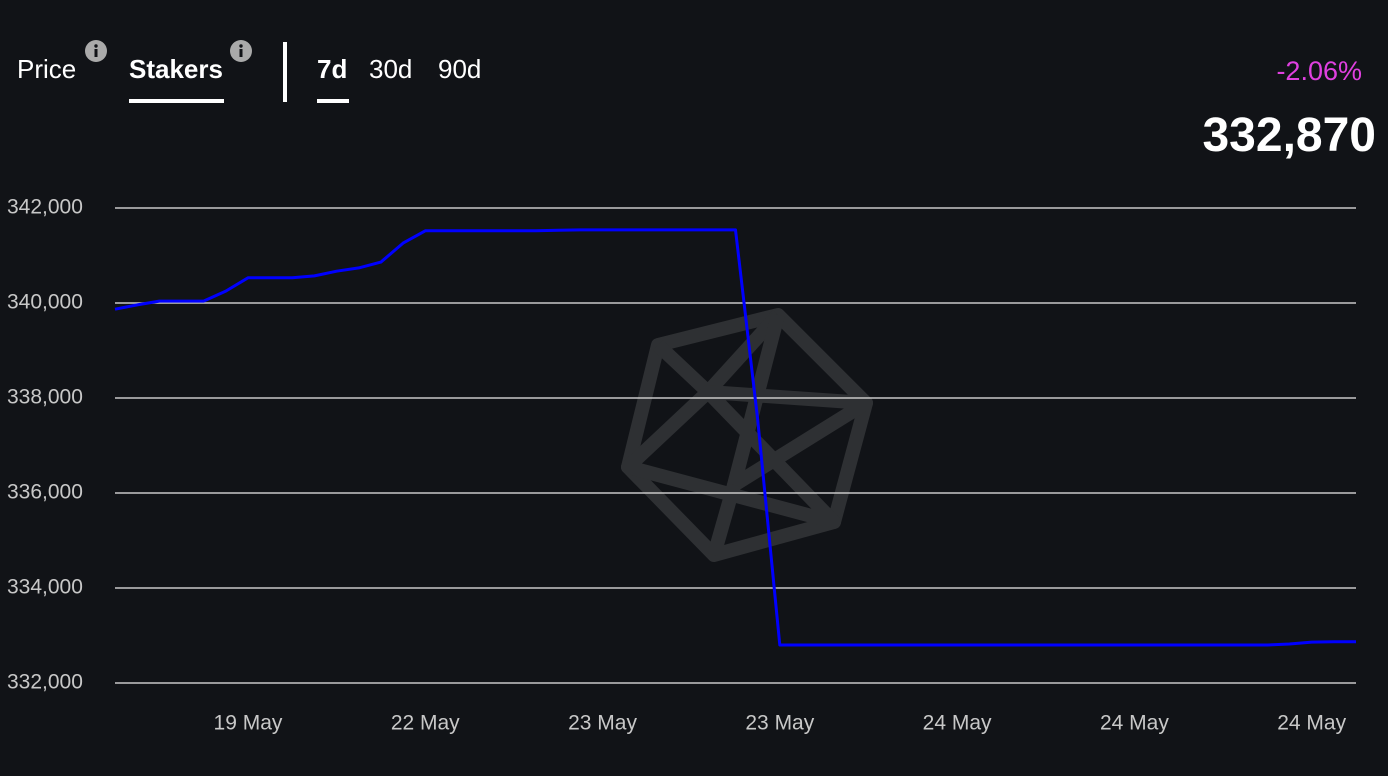 The width and height of the screenshot is (1388, 776). What do you see at coordinates (45, 397) in the screenshot?
I see `y-tick-label: 338,000` at bounding box center [45, 397].